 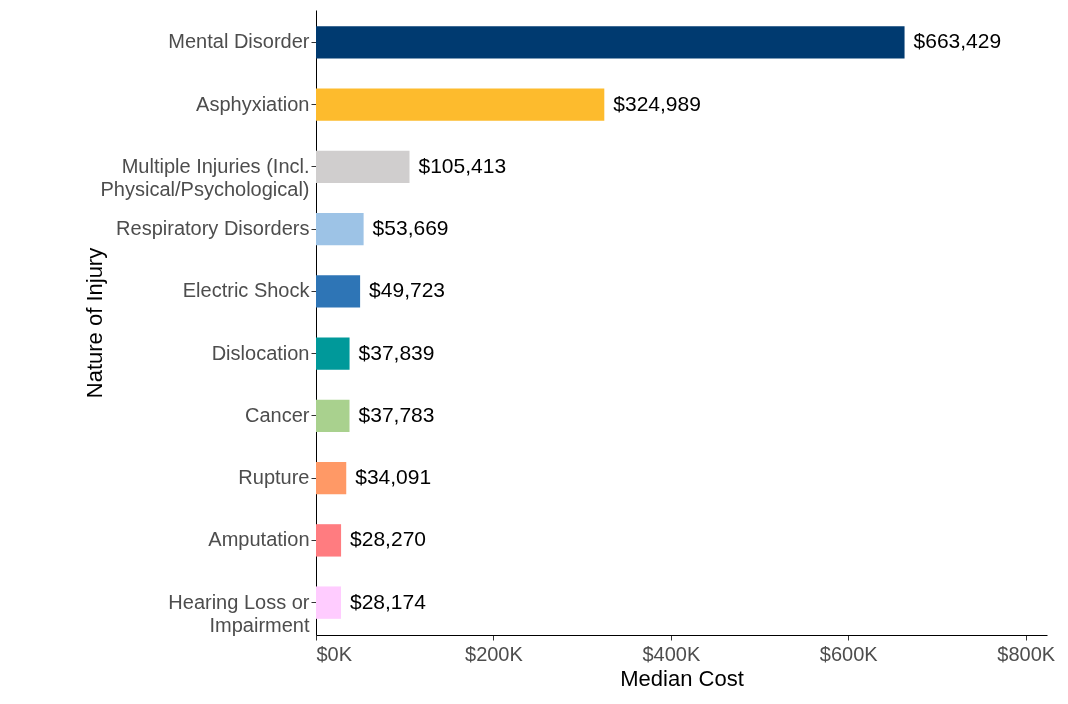 I want to click on y-tick-label: Mental Disorder, so click(x=239, y=41).